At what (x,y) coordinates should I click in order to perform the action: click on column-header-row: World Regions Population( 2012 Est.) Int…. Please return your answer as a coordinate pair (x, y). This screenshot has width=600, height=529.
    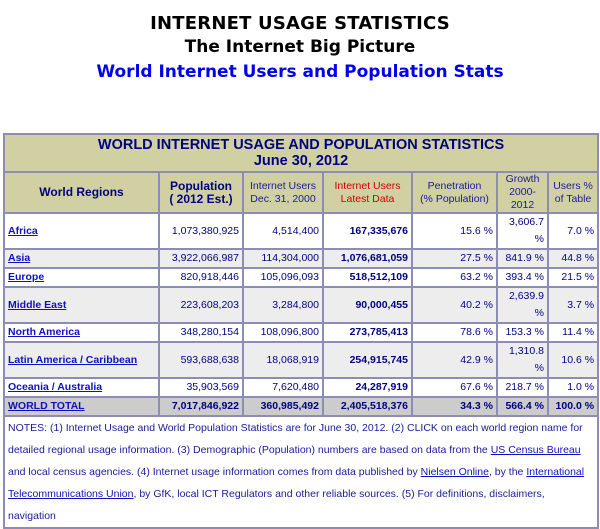
    Looking at the image, I should click on (301, 192).